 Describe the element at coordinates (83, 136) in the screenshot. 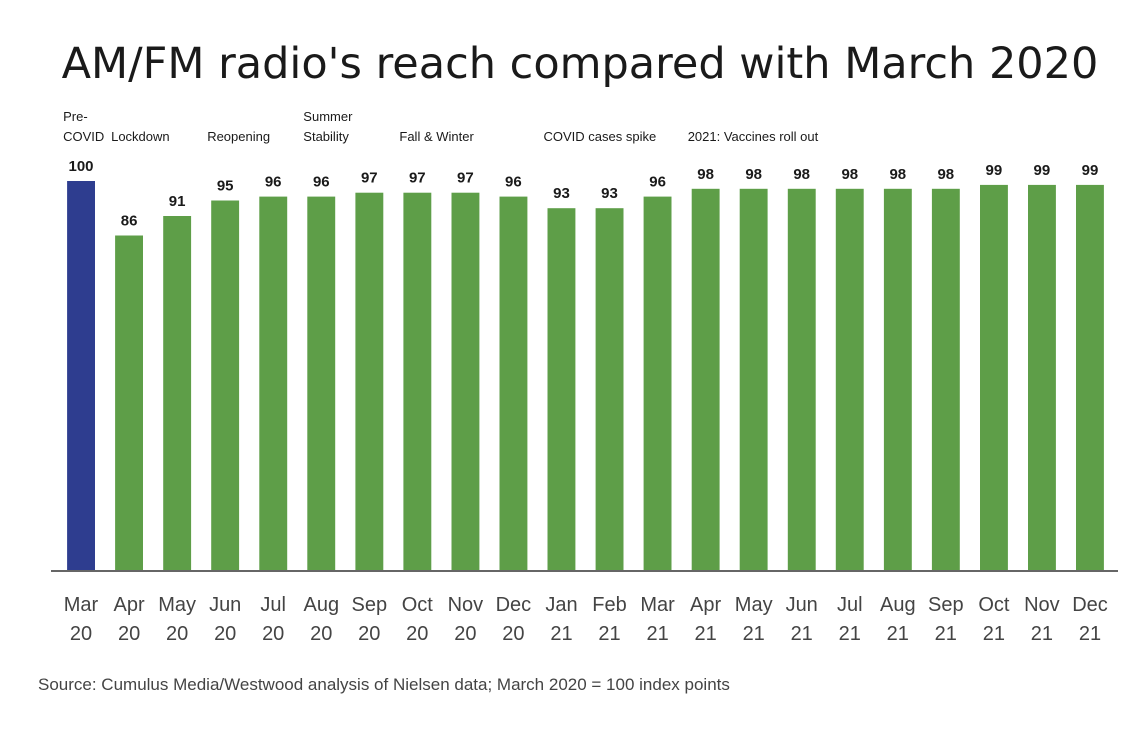

I see `period-annotation: COVID` at that location.